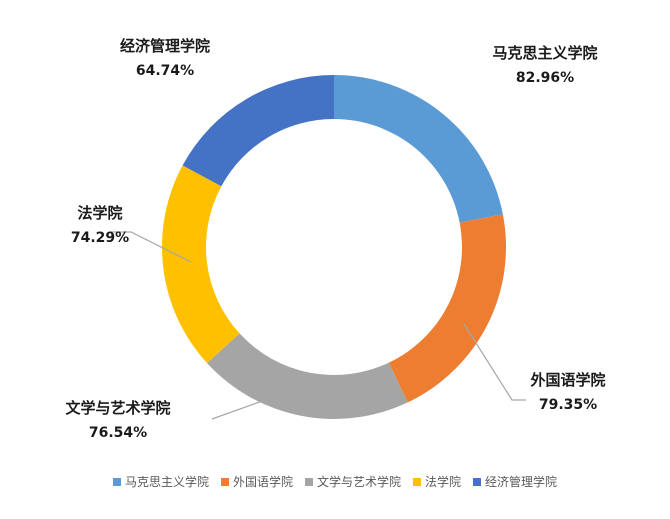 Image resolution: width=670 pixels, height=519 pixels. Describe the element at coordinates (544, 53) in the screenshot. I see `slice-label-name-1: 马克思主义学院` at that location.